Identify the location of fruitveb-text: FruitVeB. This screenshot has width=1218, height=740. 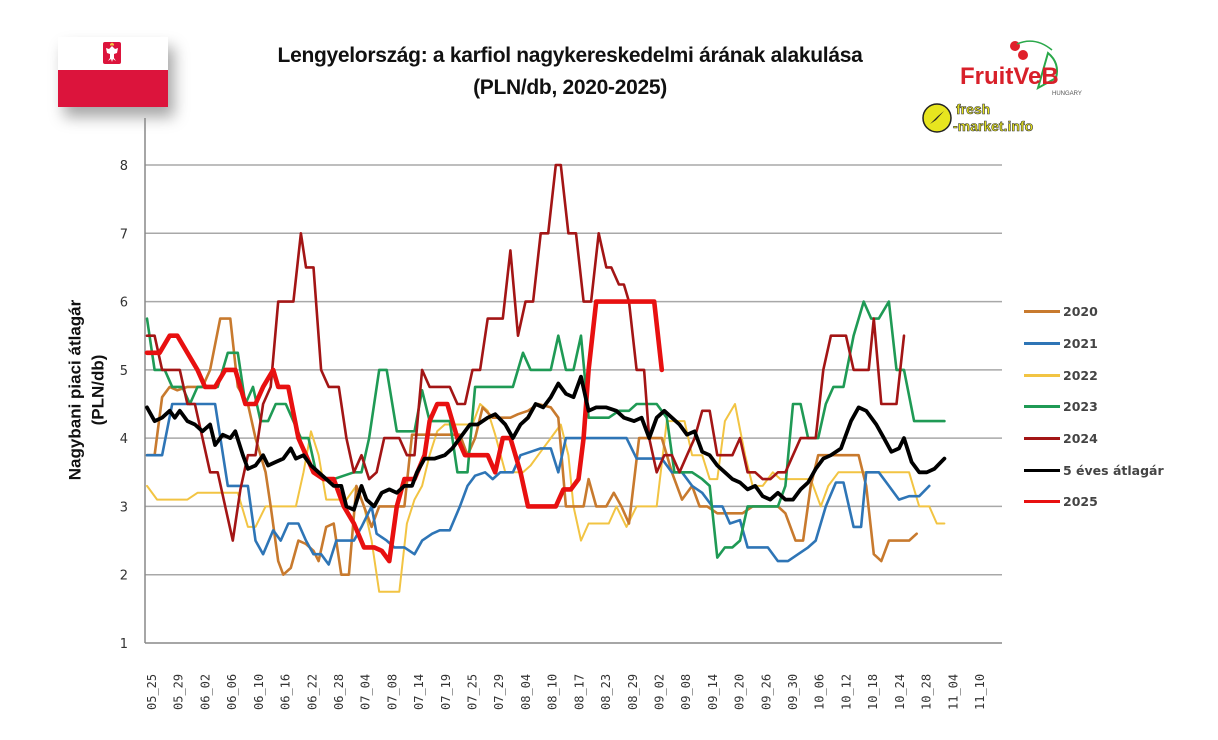
(1009, 76).